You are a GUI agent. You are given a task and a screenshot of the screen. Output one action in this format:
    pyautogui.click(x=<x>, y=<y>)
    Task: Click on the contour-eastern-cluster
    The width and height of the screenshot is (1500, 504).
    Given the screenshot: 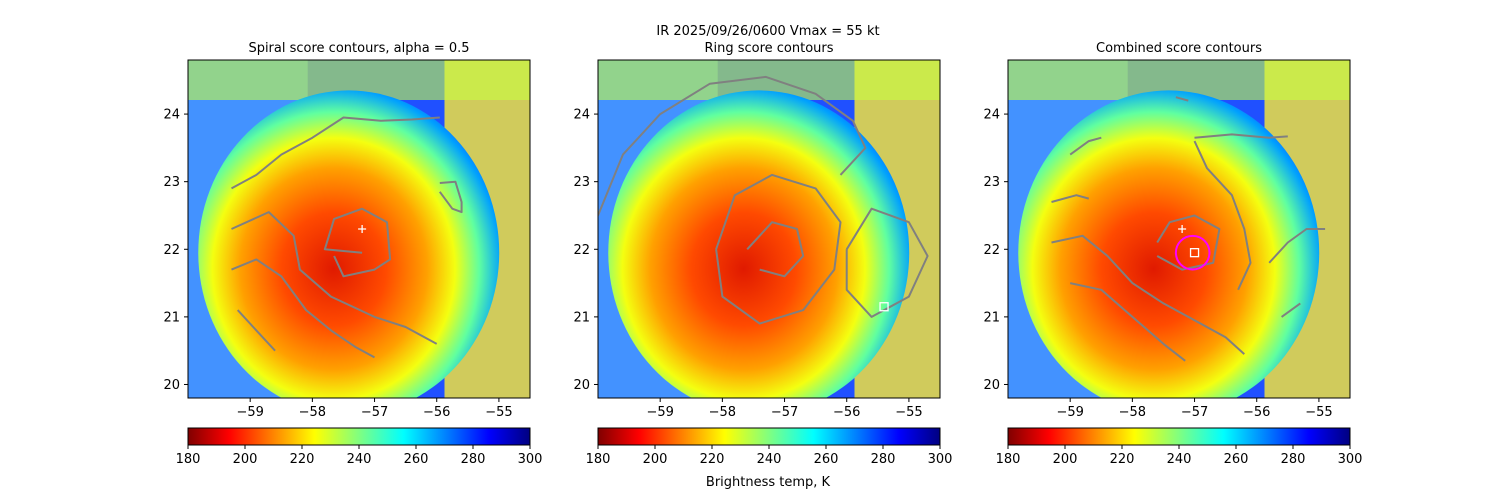 What is the action you would take?
    pyautogui.click(x=887, y=262)
    